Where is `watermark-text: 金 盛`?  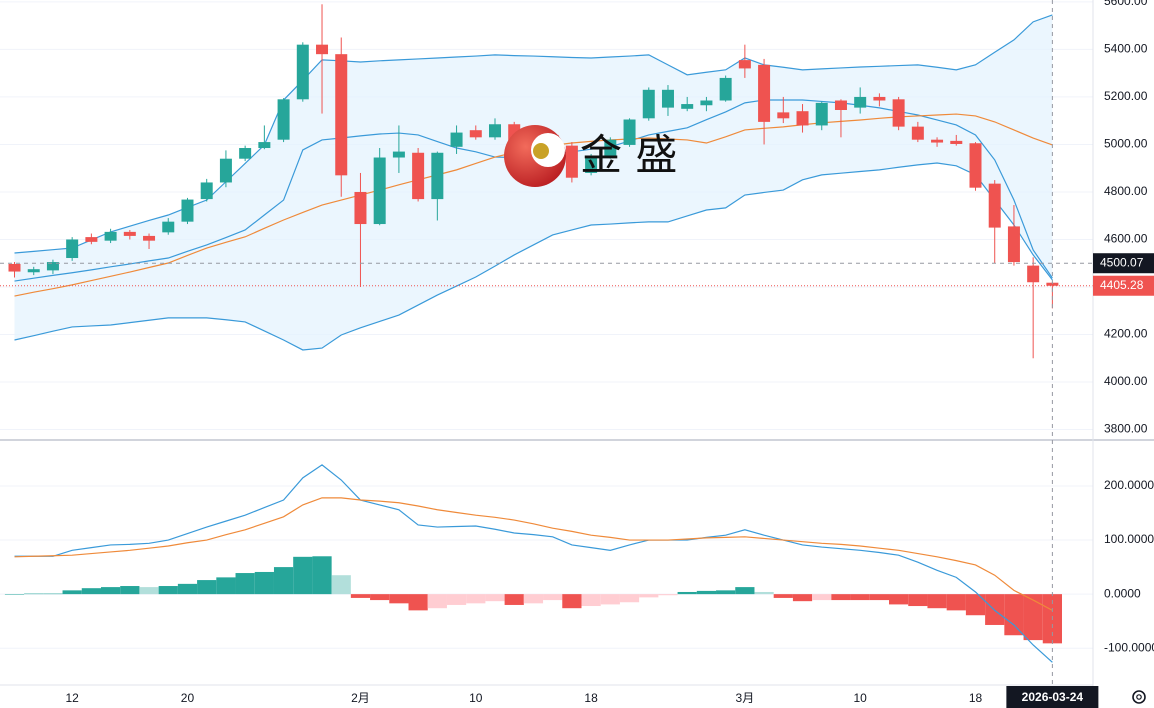
watermark-text: 金 盛 is located at coordinates (628, 155).